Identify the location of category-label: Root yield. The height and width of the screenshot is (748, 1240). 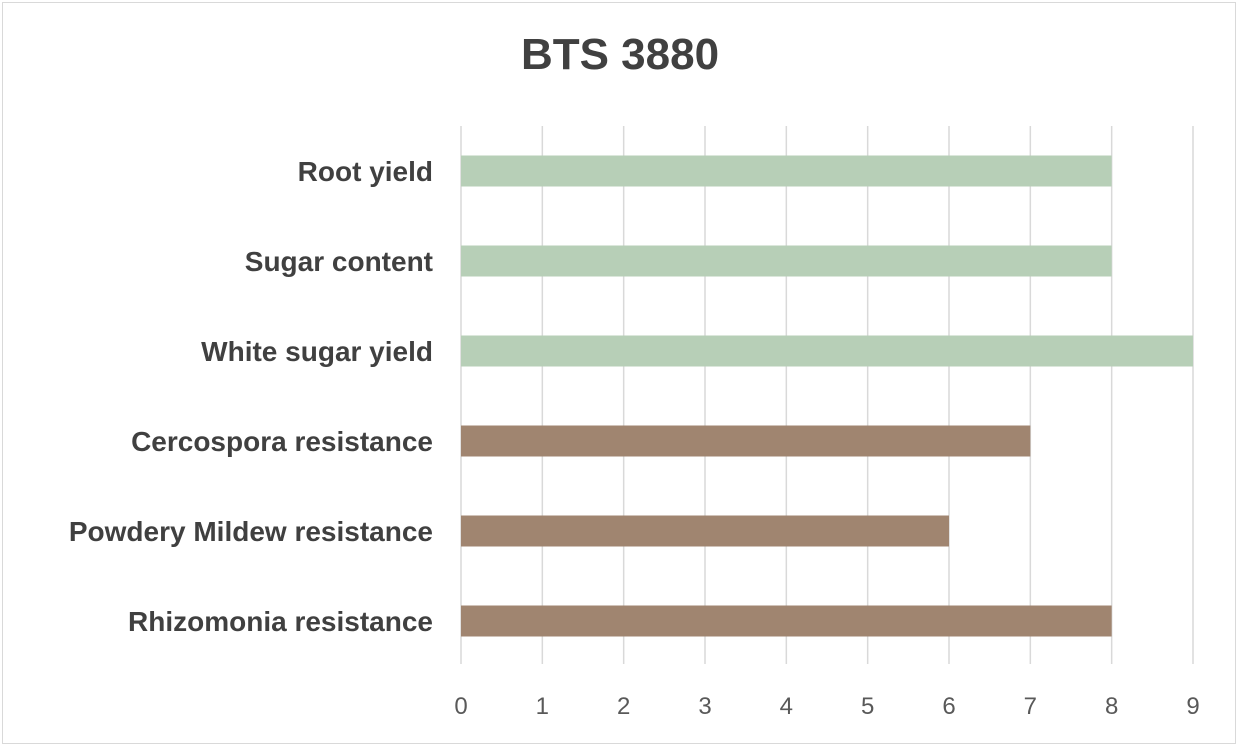
(365, 171).